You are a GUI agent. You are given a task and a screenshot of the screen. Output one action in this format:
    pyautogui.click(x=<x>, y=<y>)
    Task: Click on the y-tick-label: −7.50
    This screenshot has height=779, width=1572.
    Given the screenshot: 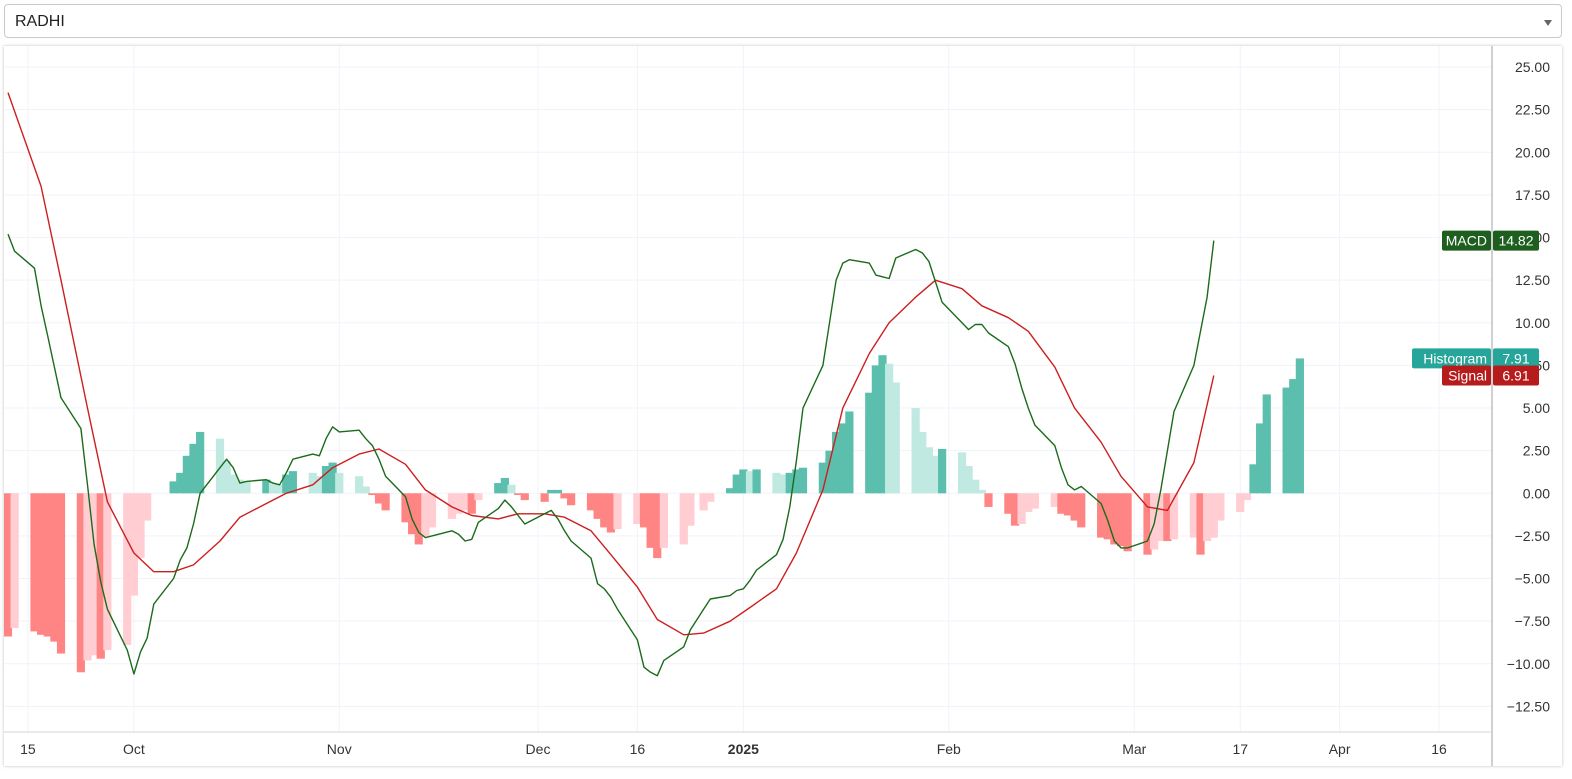 What is the action you would take?
    pyautogui.click(x=1533, y=621)
    